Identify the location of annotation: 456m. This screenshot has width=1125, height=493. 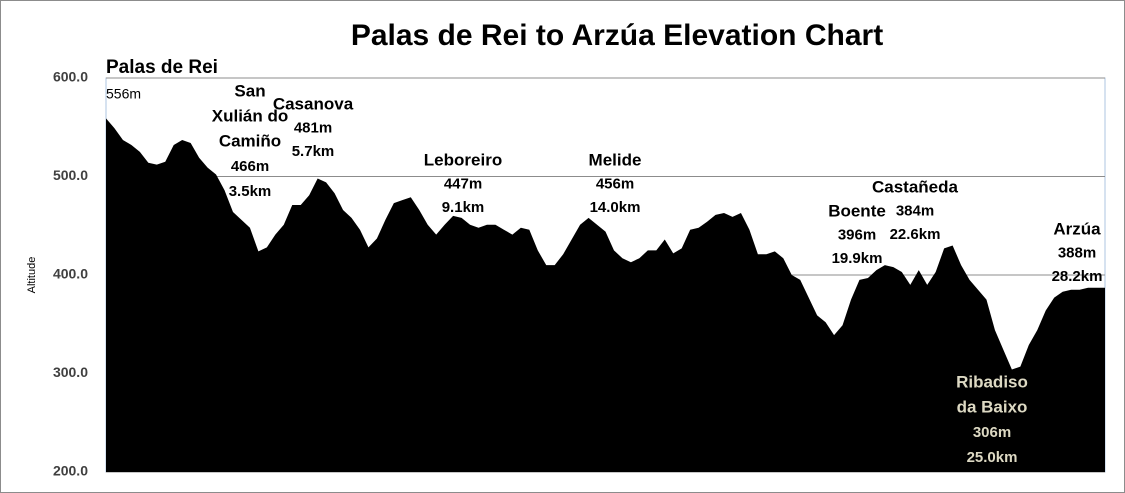
(615, 183).